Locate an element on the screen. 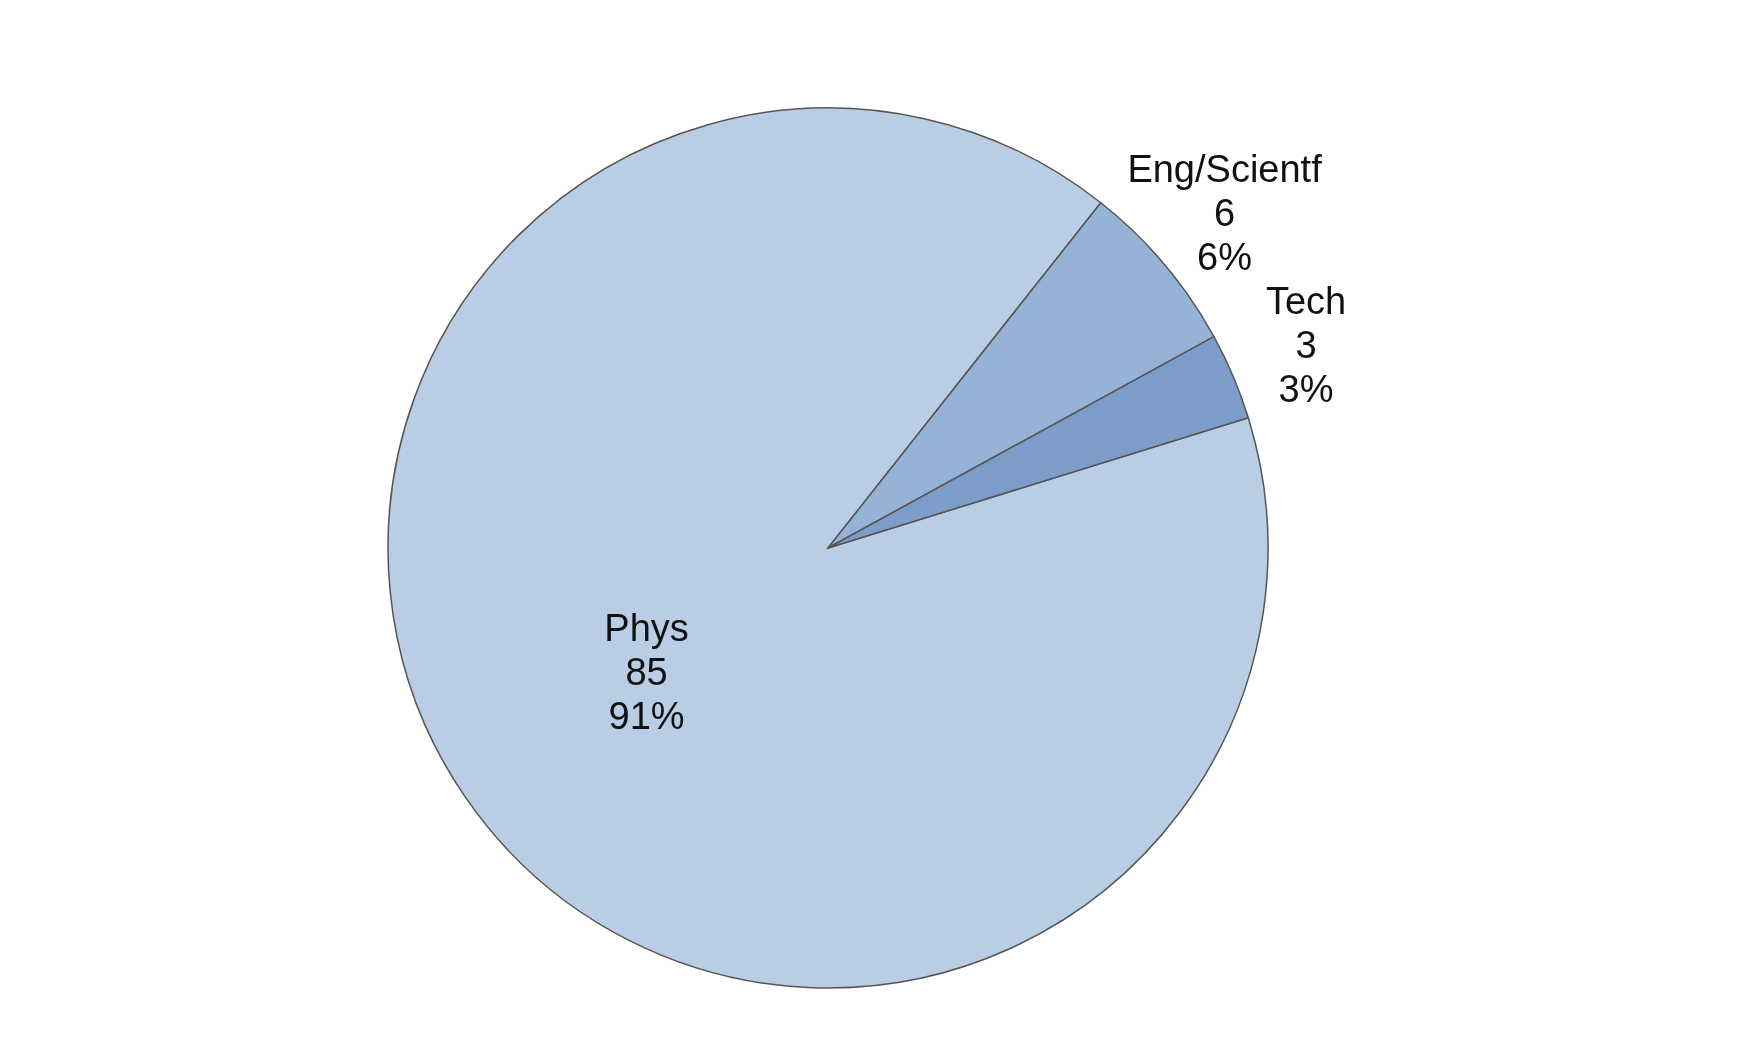 This screenshot has height=1054, width=1740. data-label: 3 3% is located at coordinates (1306, 367).